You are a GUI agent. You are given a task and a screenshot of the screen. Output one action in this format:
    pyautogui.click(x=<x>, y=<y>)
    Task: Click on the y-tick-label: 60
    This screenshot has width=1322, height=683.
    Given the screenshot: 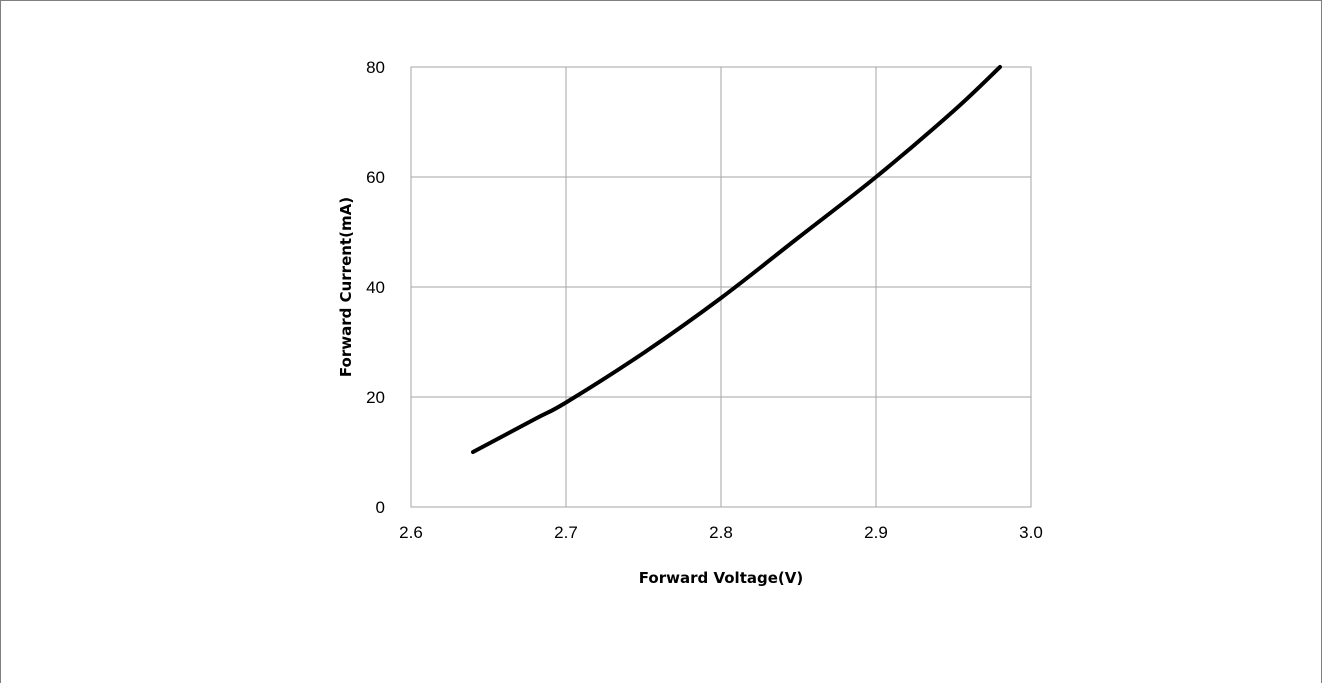 What is the action you would take?
    pyautogui.click(x=375, y=177)
    